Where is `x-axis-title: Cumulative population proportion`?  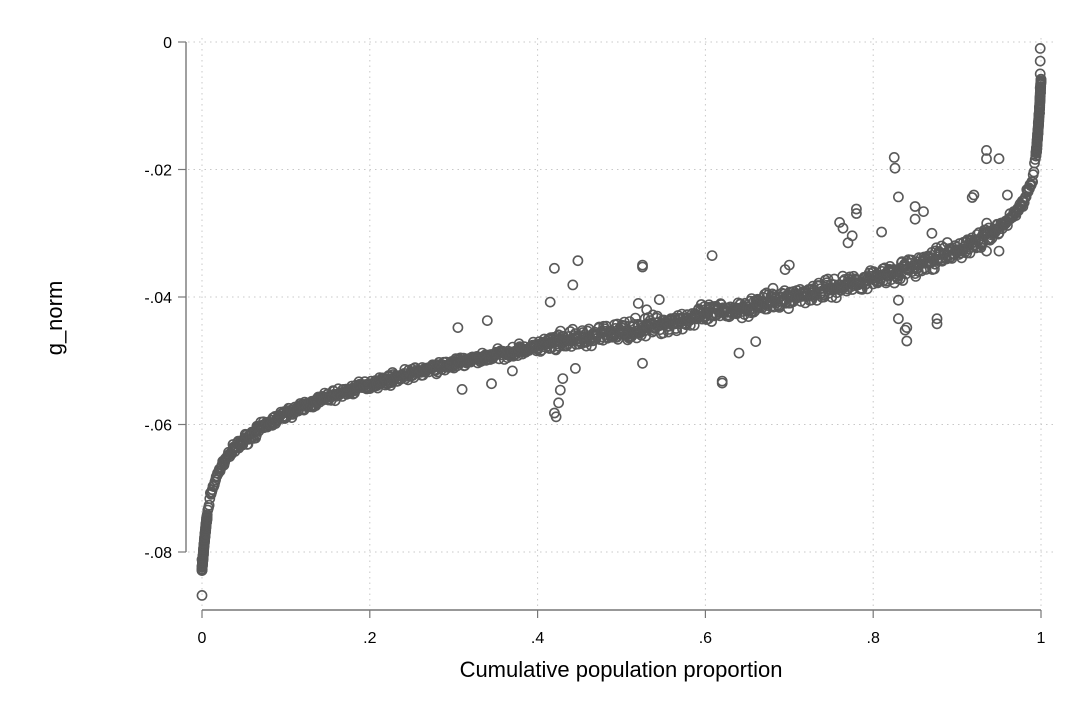
x-axis-title: Cumulative population proportion is located at coordinates (621, 669).